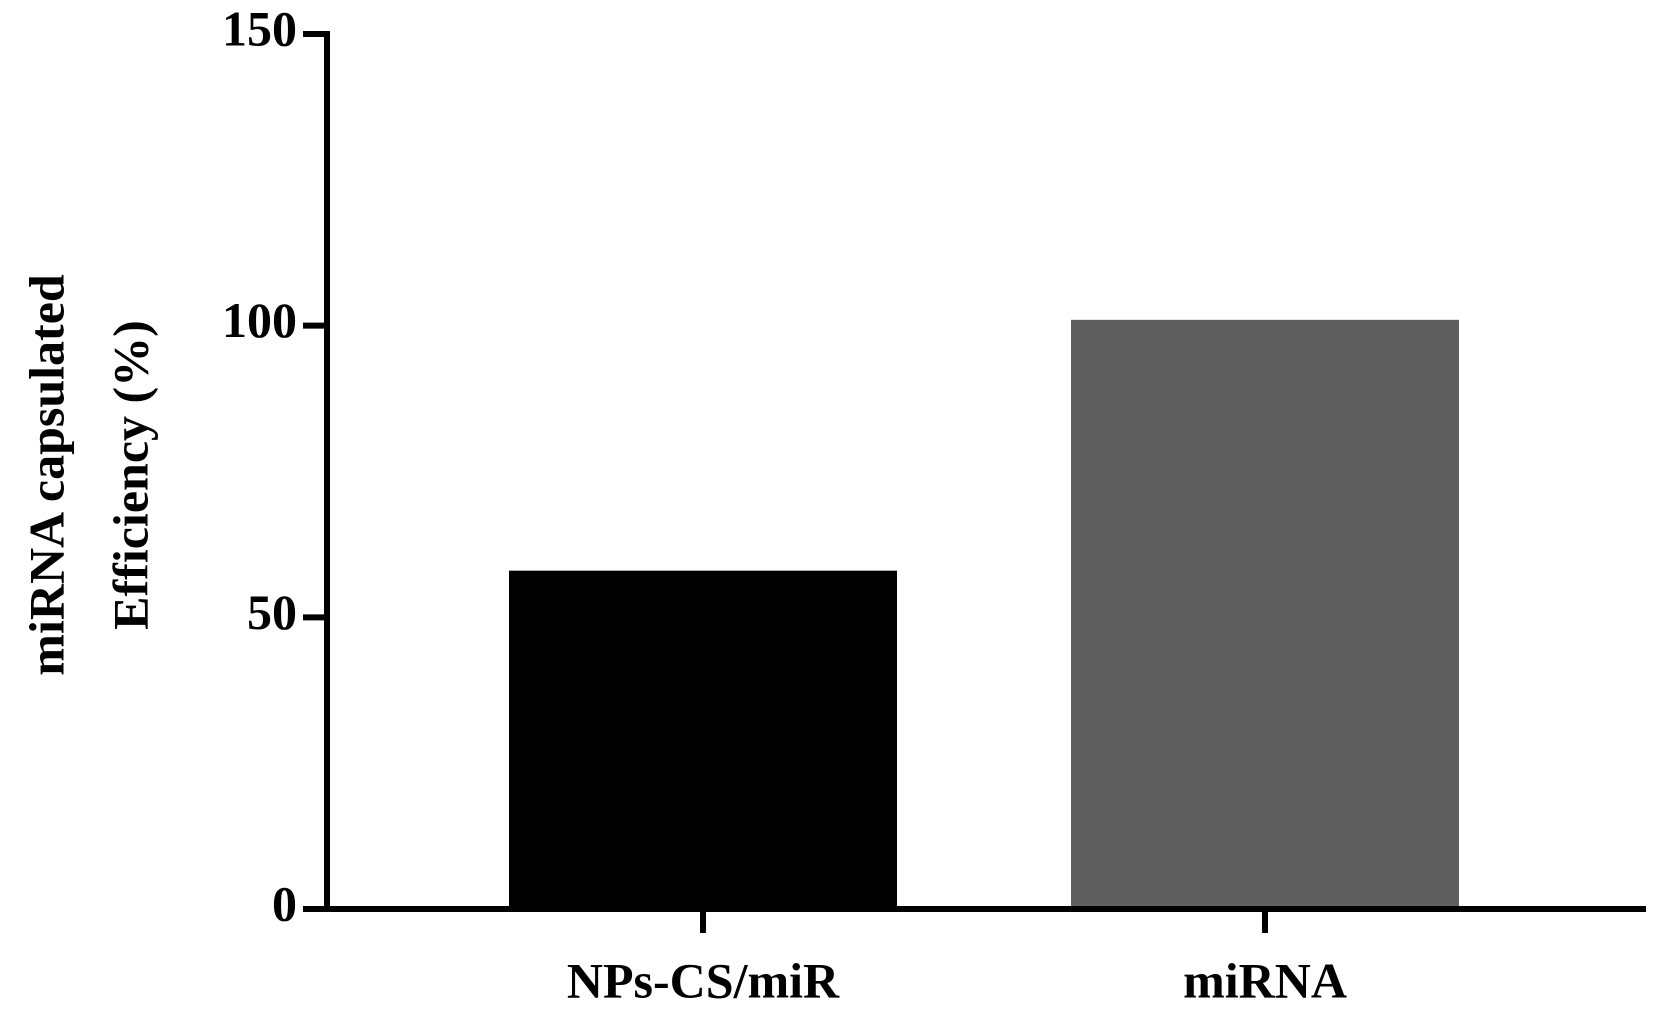 Image resolution: width=1654 pixels, height=1022 pixels. Describe the element at coordinates (703, 980) in the screenshot. I see `x-tick-label: NPs-CS/miR` at that location.